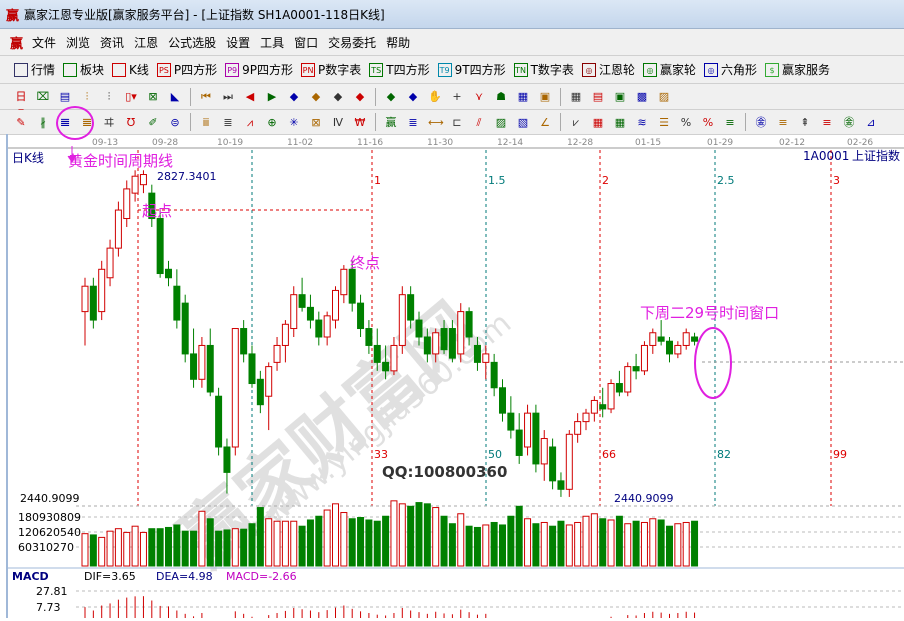  What do you see at coordinates (306, 42) in the screenshot?
I see `menu-item: 窗口` at bounding box center [306, 42].